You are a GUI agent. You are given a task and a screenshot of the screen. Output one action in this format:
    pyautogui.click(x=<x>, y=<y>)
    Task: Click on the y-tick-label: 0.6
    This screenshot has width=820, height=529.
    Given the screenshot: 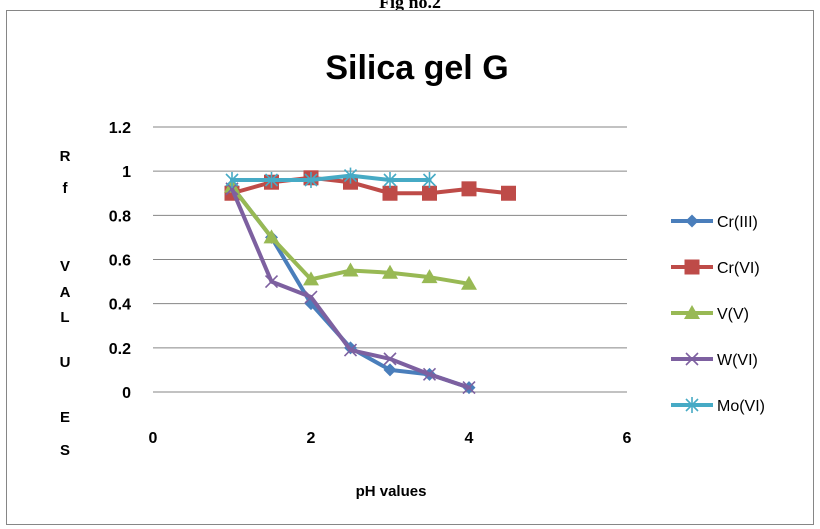 What is the action you would take?
    pyautogui.click(x=120, y=261)
    